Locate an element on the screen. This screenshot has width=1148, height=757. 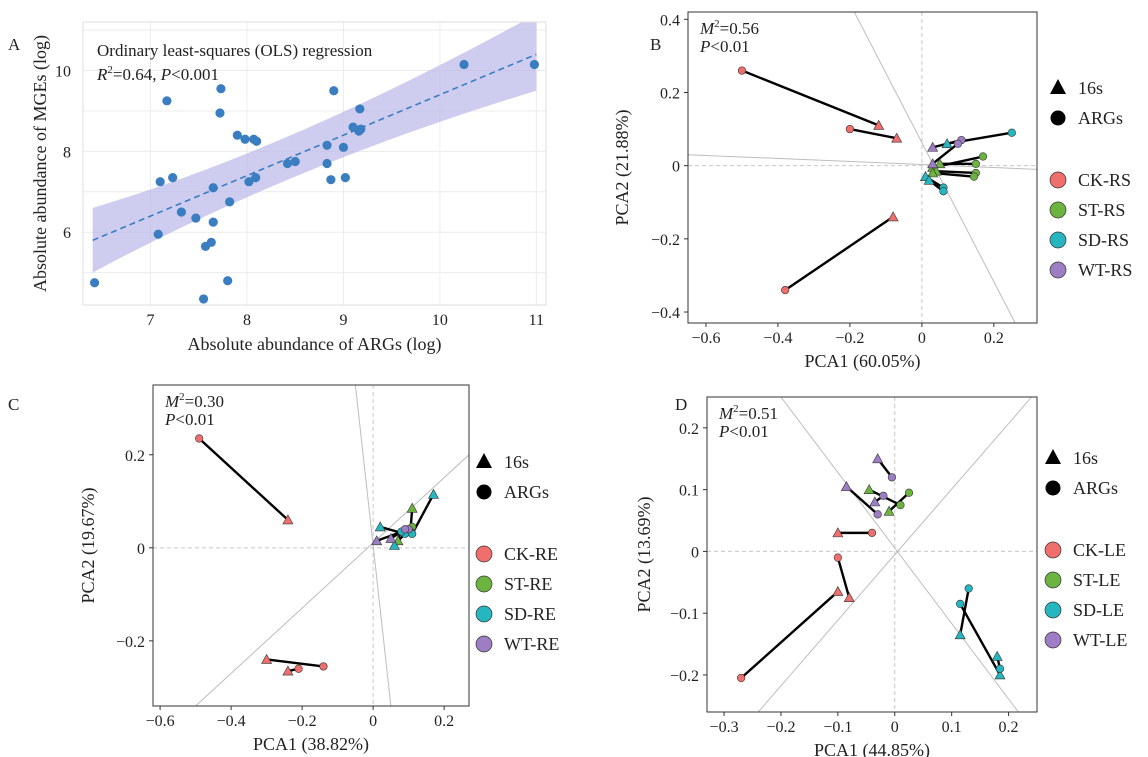
legend-triangle-icon is located at coordinates (1058, 86).